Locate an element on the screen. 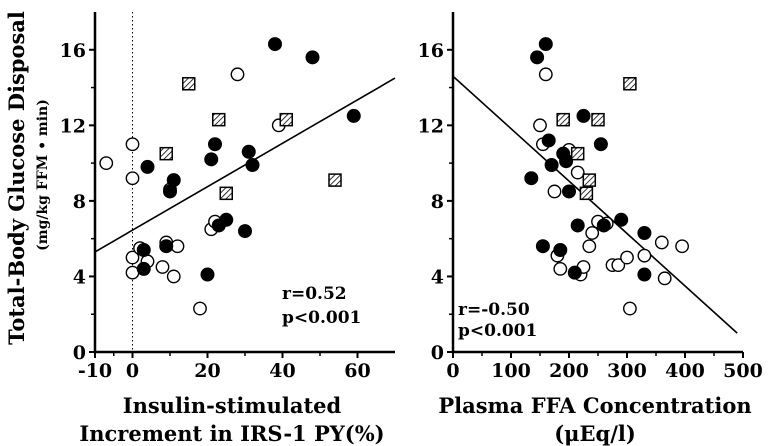  left-stats-r: r=0.52 is located at coordinates (314, 294).